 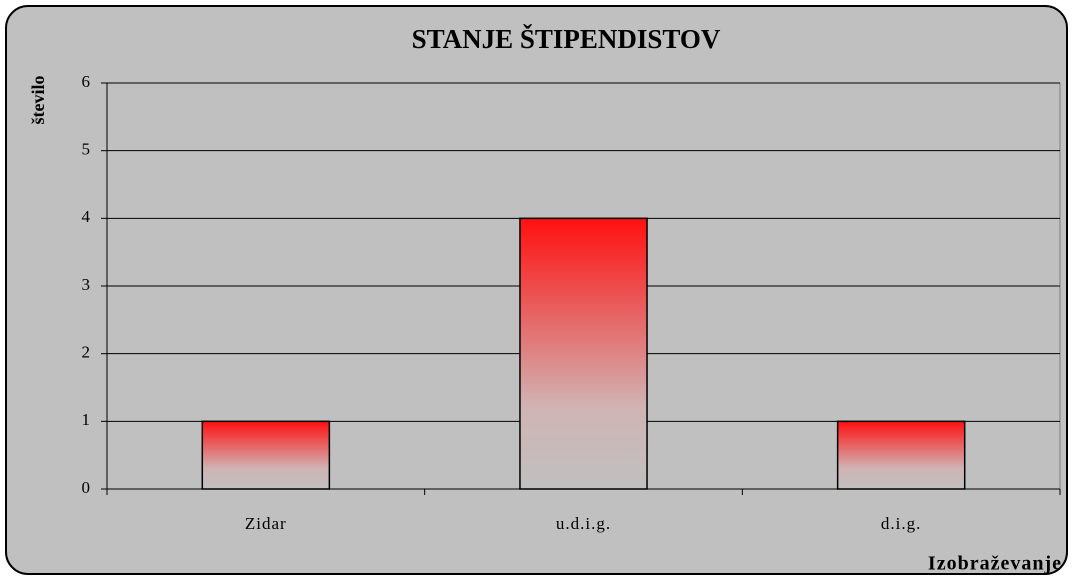 I want to click on y-tick-label: 3, so click(x=86, y=284).